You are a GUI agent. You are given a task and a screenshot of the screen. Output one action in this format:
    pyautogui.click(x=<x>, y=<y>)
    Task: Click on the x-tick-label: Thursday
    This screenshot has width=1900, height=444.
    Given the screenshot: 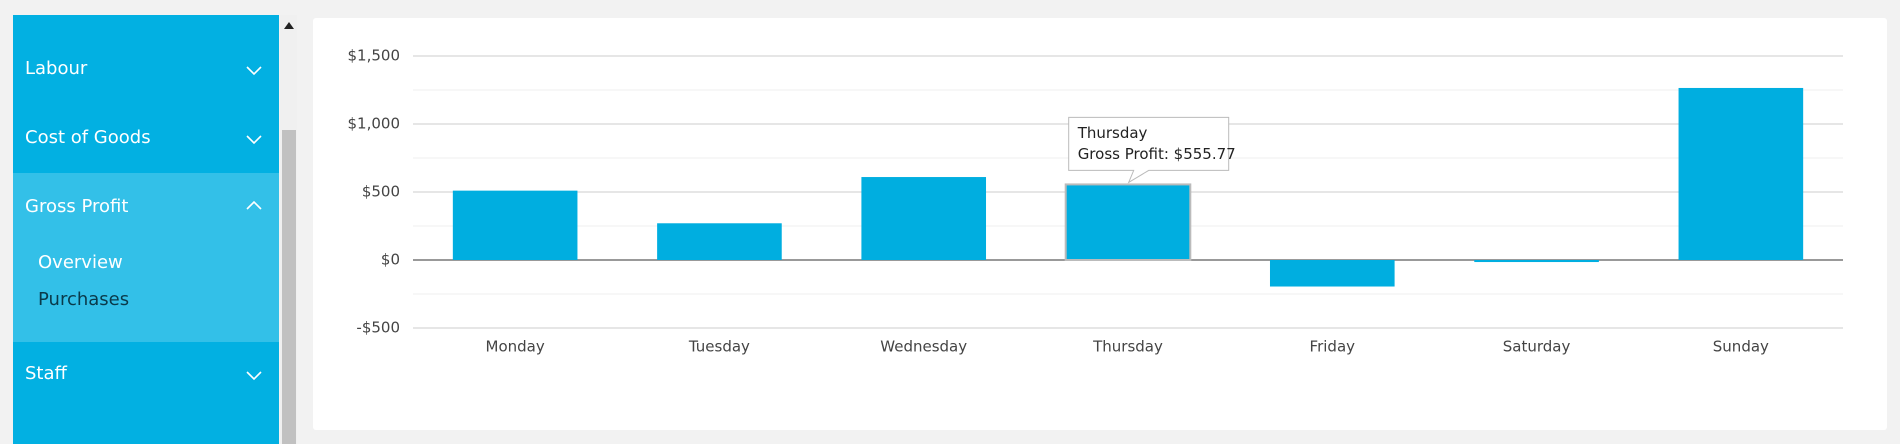 What is the action you would take?
    pyautogui.click(x=1127, y=347)
    